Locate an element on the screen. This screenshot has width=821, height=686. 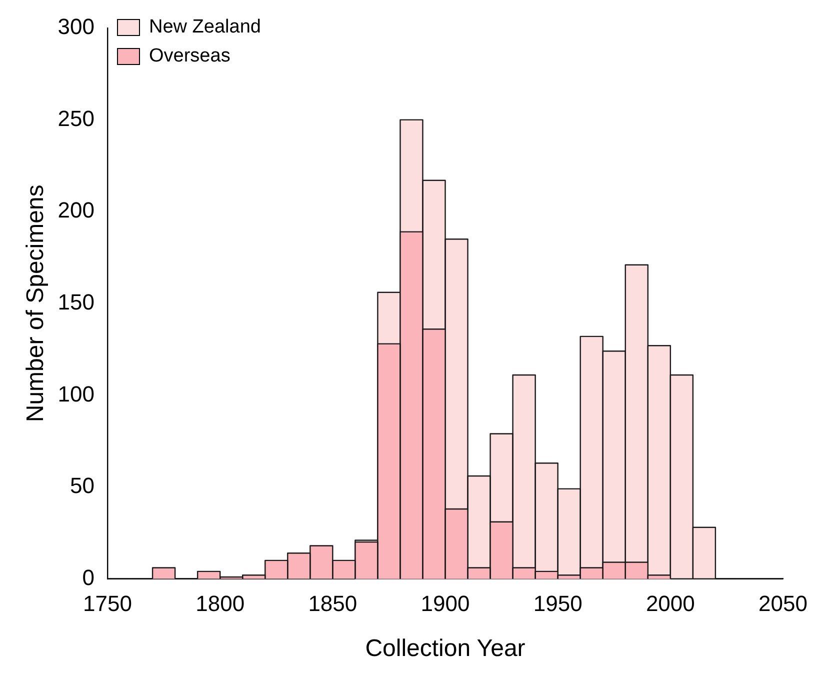
y-tick-label: 300 is located at coordinates (76, 27).